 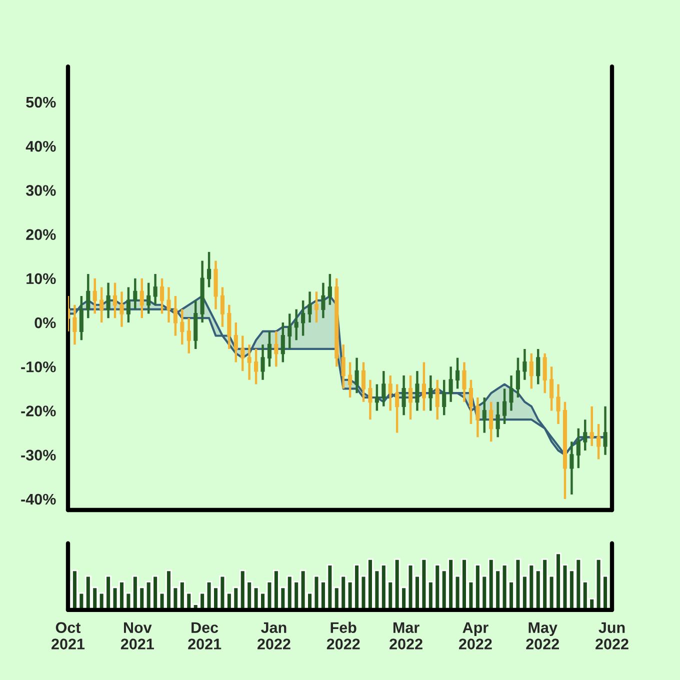 I want to click on x-tick-label: Nov 2021, so click(x=137, y=636).